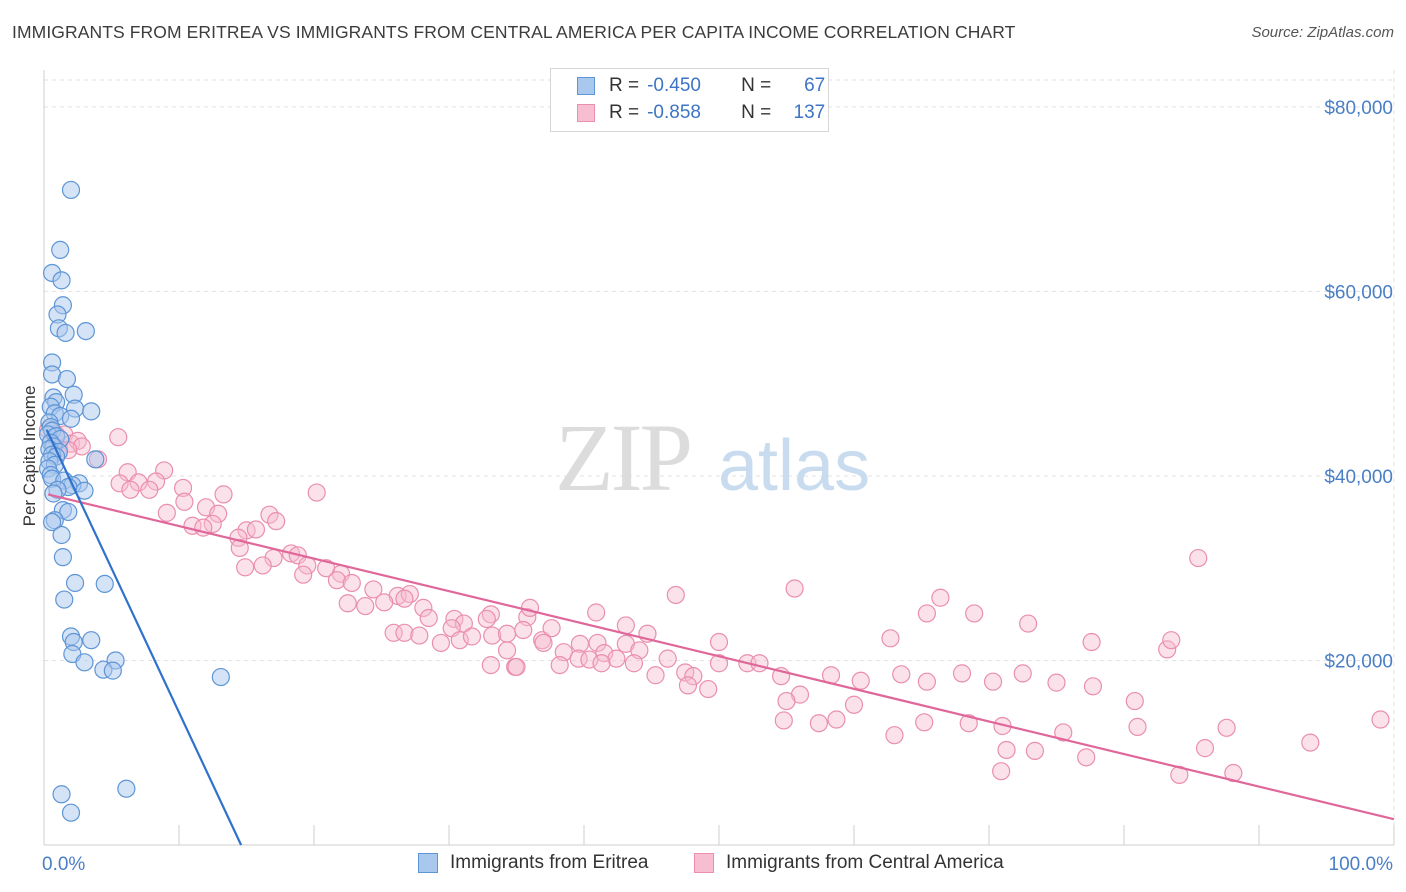 This screenshot has width=1406, height=892. I want to click on legend-swatch-eritrea, so click(586, 86).